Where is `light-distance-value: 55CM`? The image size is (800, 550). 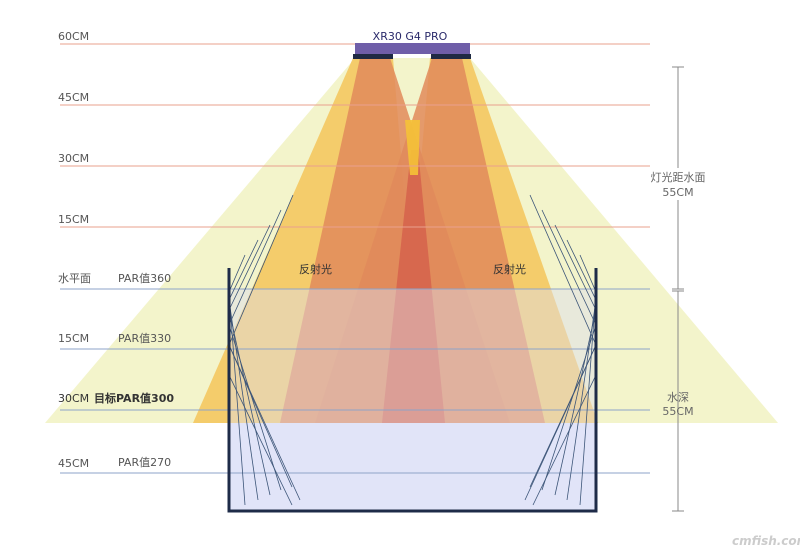
light-distance-value: 55CM is located at coordinates (677, 192).